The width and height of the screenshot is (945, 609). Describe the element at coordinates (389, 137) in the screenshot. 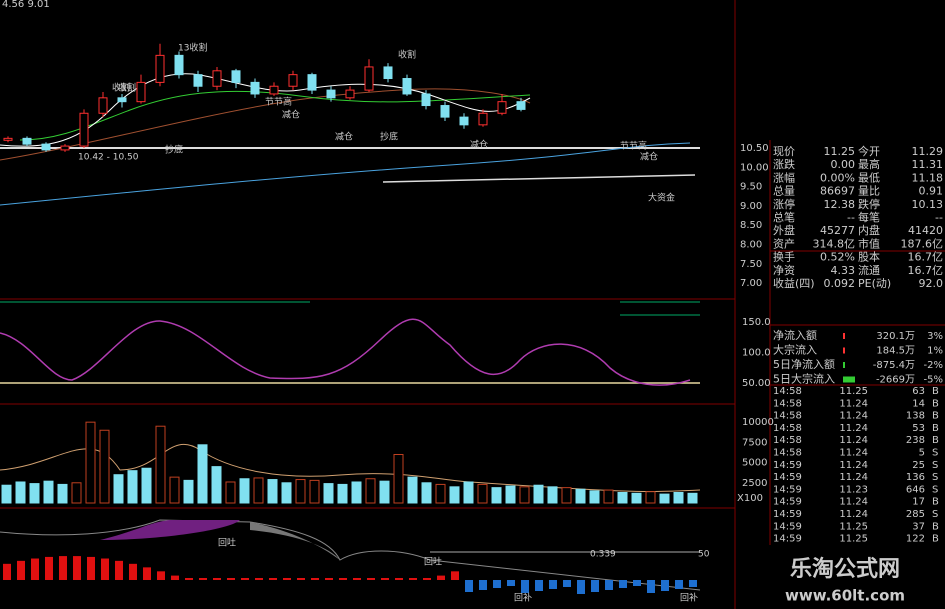

I see `chart-annotation: 抄底` at that location.